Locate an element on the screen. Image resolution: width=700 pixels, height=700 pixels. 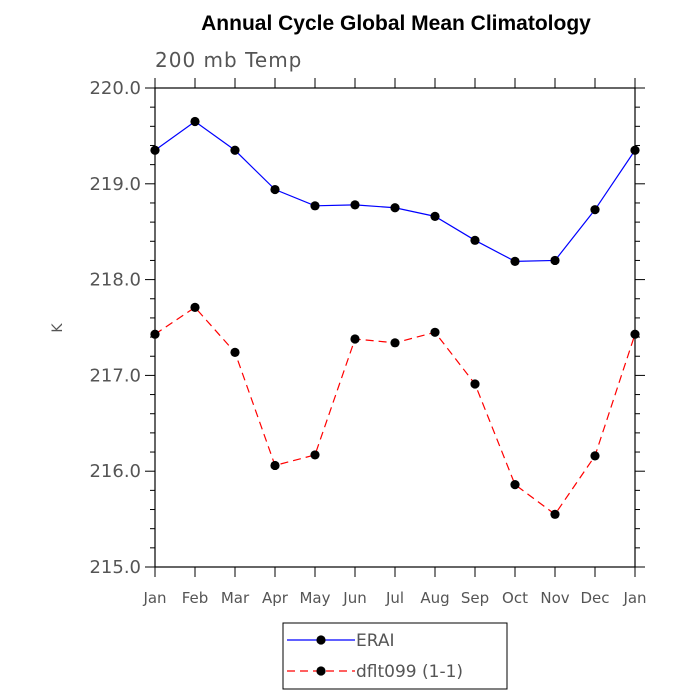
x-tick-label: Jun is located at coordinates (354, 598).